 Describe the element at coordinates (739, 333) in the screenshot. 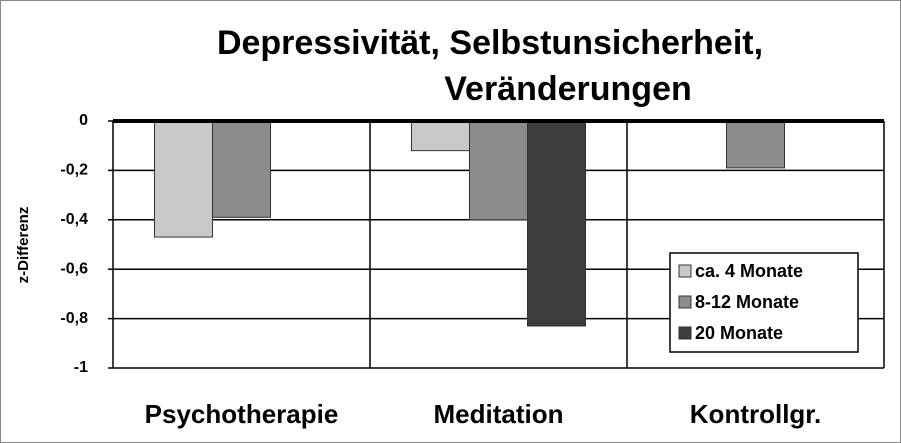

I see `legend-label: 20 Monate` at that location.